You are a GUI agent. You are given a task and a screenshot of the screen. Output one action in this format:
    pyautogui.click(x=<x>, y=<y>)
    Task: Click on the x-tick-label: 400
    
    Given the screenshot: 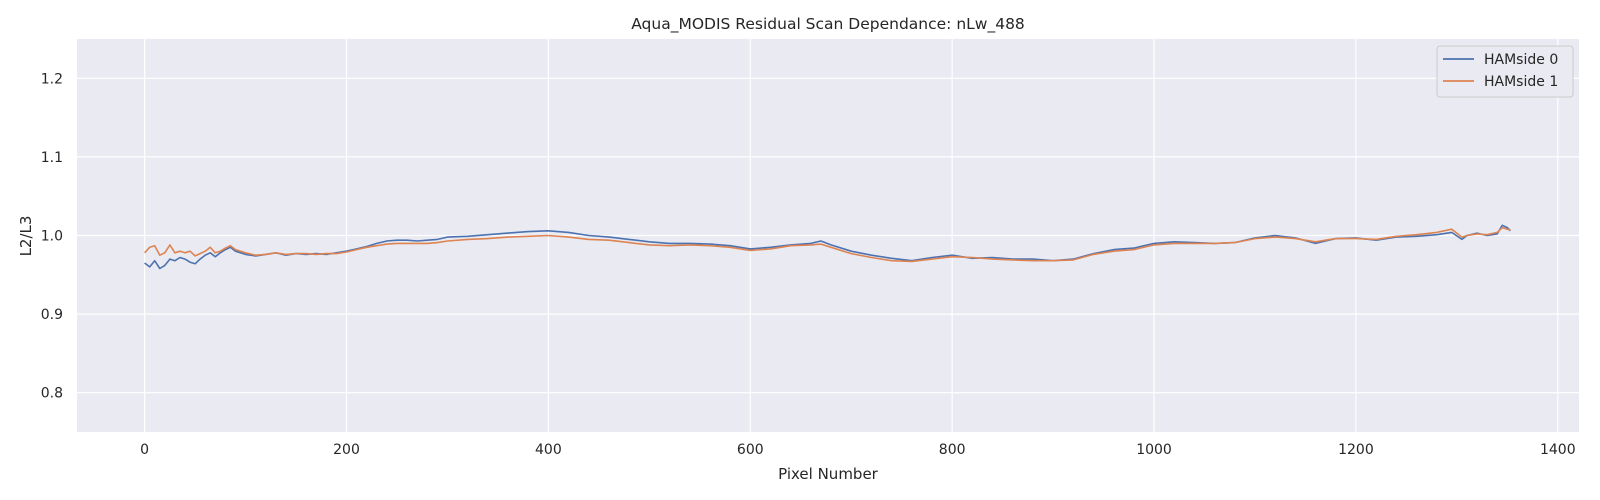 What is the action you would take?
    pyautogui.click(x=548, y=450)
    